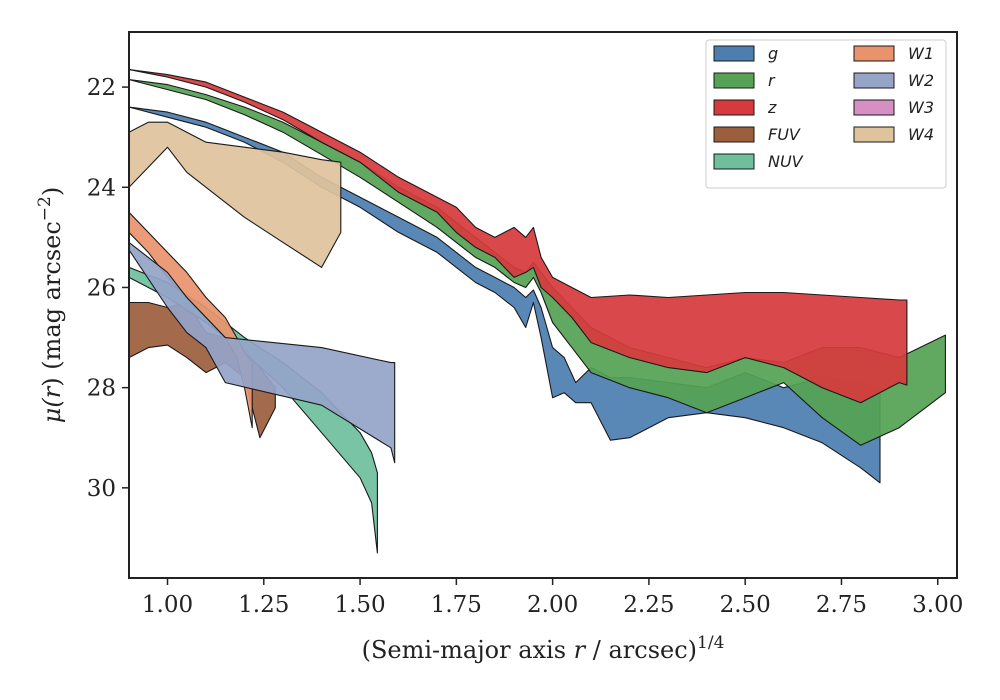  Describe the element at coordinates (826, 114) in the screenshot. I see `legend: grz FUV NUV W1 W2 W3 W4` at that location.